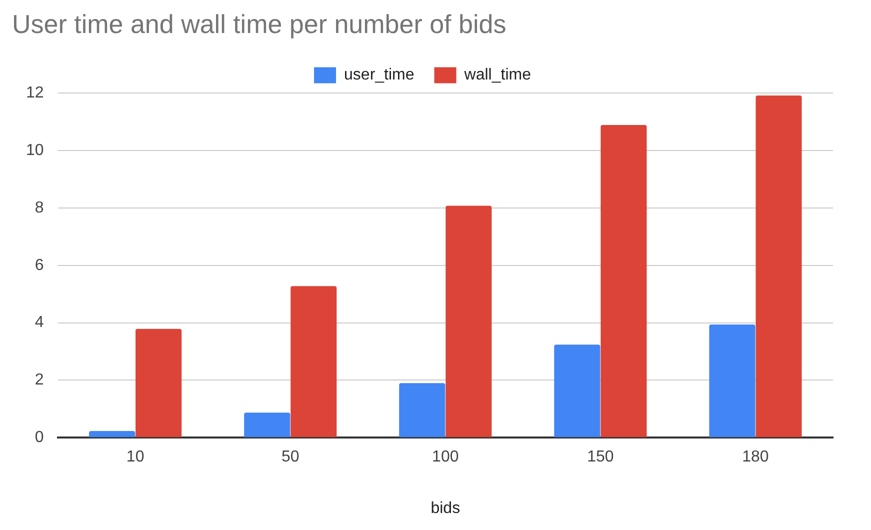 This screenshot has width=871, height=530. Describe the element at coordinates (35, 93) in the screenshot. I see `y-tick-label: 12` at that location.